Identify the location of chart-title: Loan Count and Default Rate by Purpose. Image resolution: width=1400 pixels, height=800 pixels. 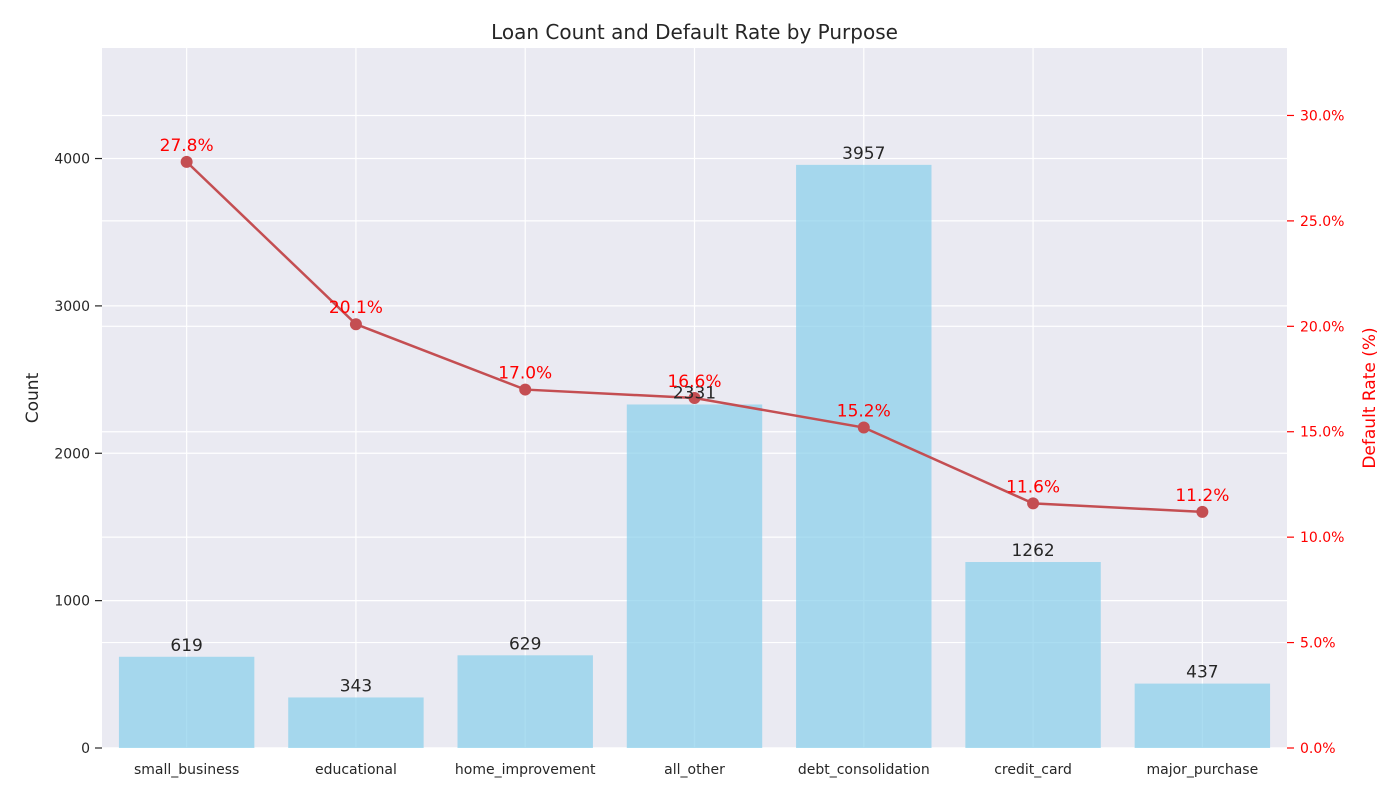
(694, 32).